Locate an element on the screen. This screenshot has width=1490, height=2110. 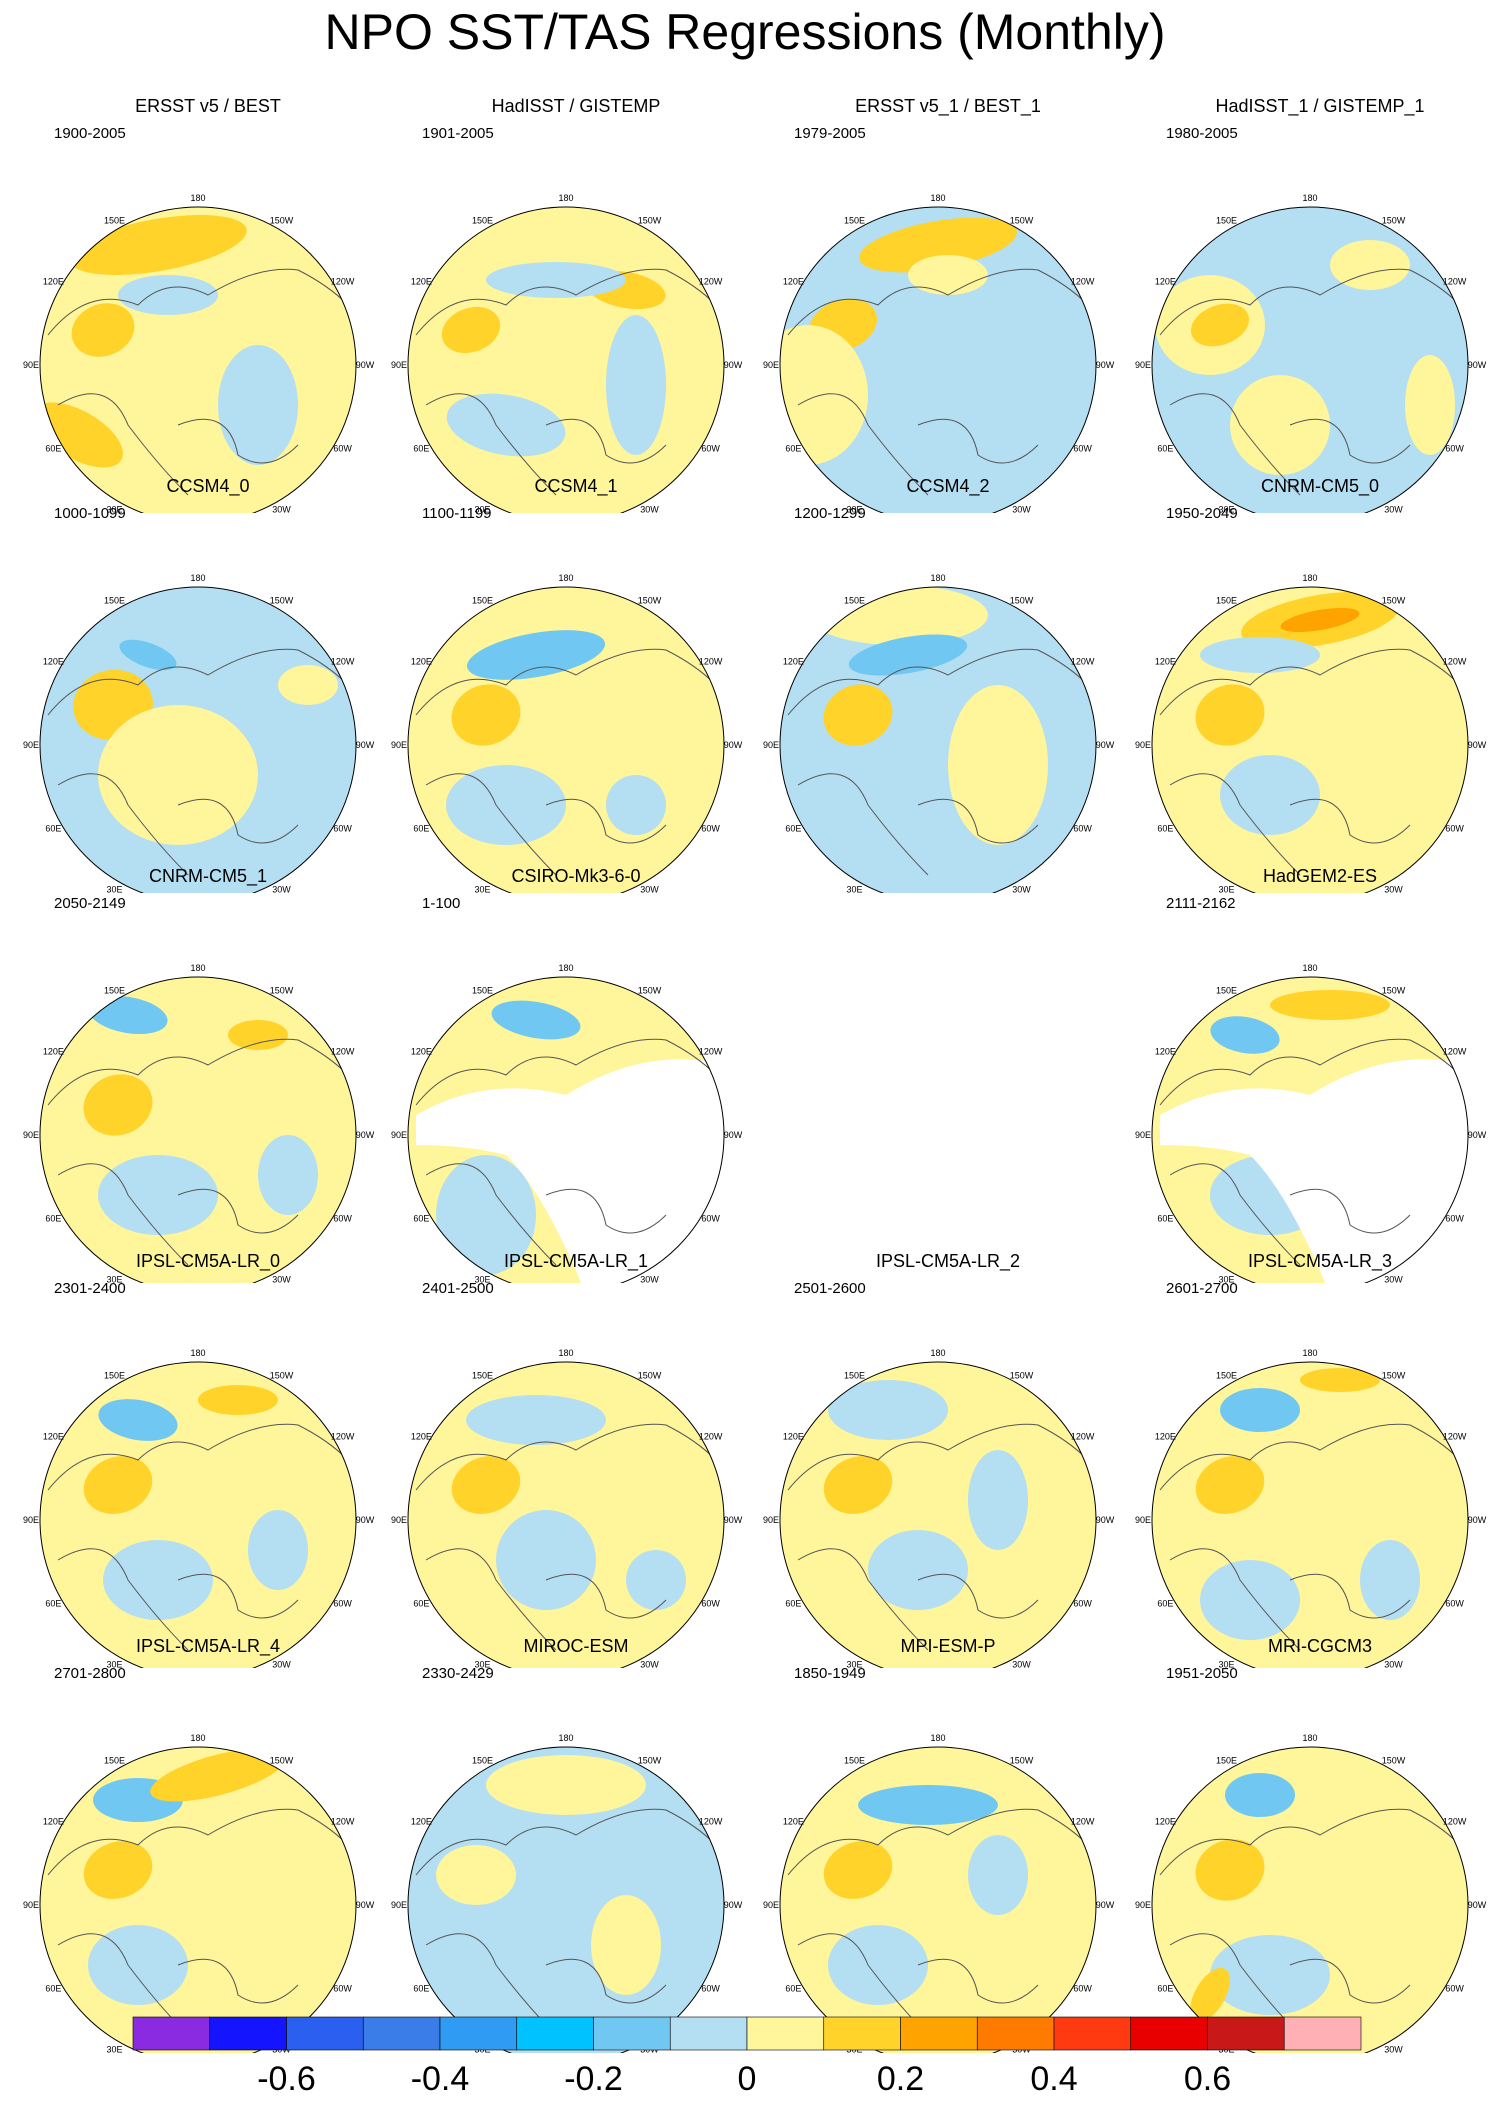
panel-period: 2301-2400 is located at coordinates (90, 1288).